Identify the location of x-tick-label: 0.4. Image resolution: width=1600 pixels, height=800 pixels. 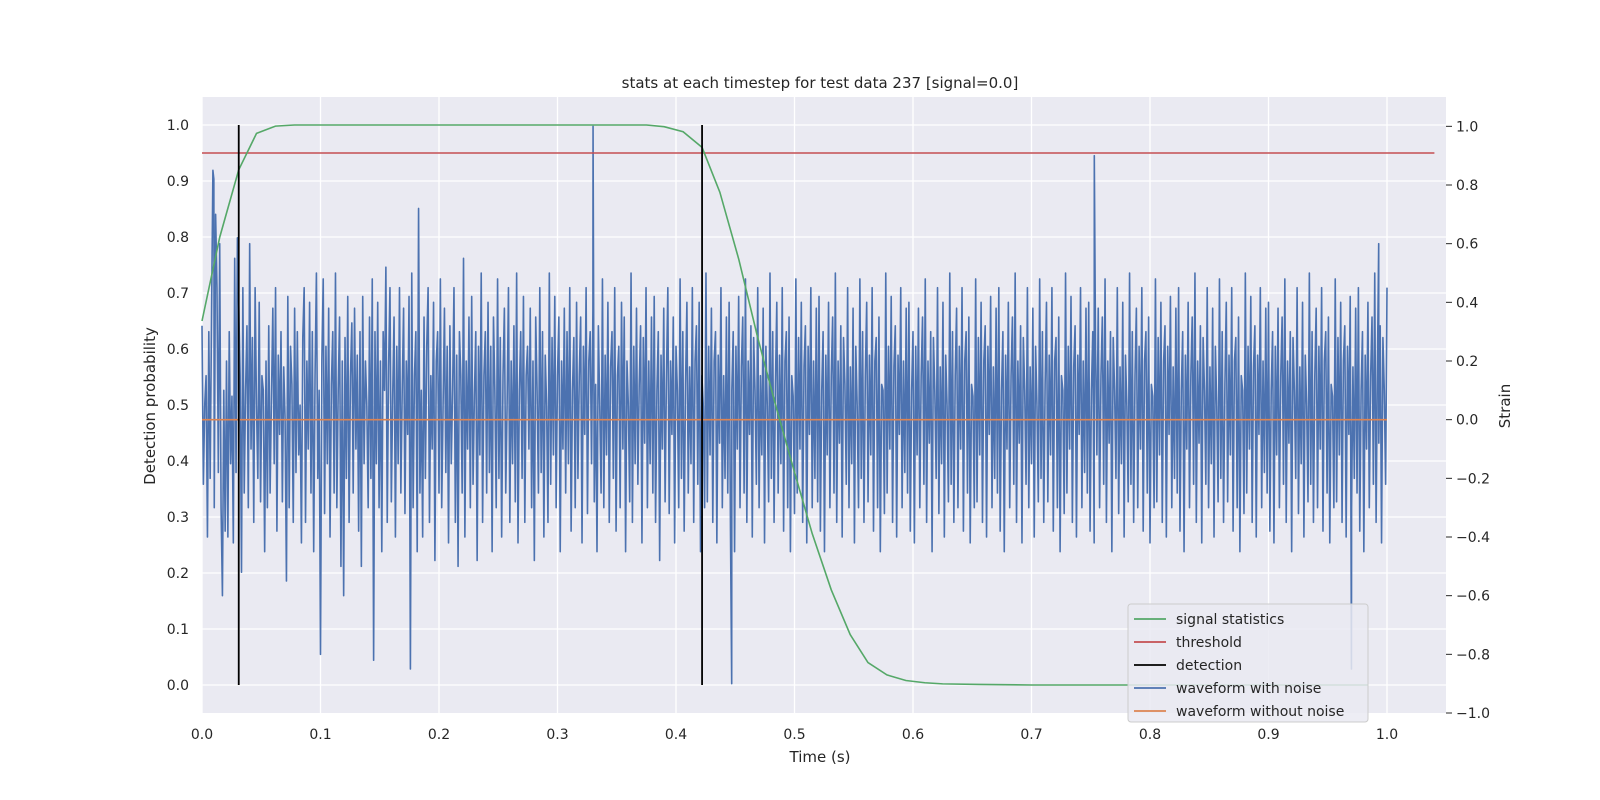
(676, 735).